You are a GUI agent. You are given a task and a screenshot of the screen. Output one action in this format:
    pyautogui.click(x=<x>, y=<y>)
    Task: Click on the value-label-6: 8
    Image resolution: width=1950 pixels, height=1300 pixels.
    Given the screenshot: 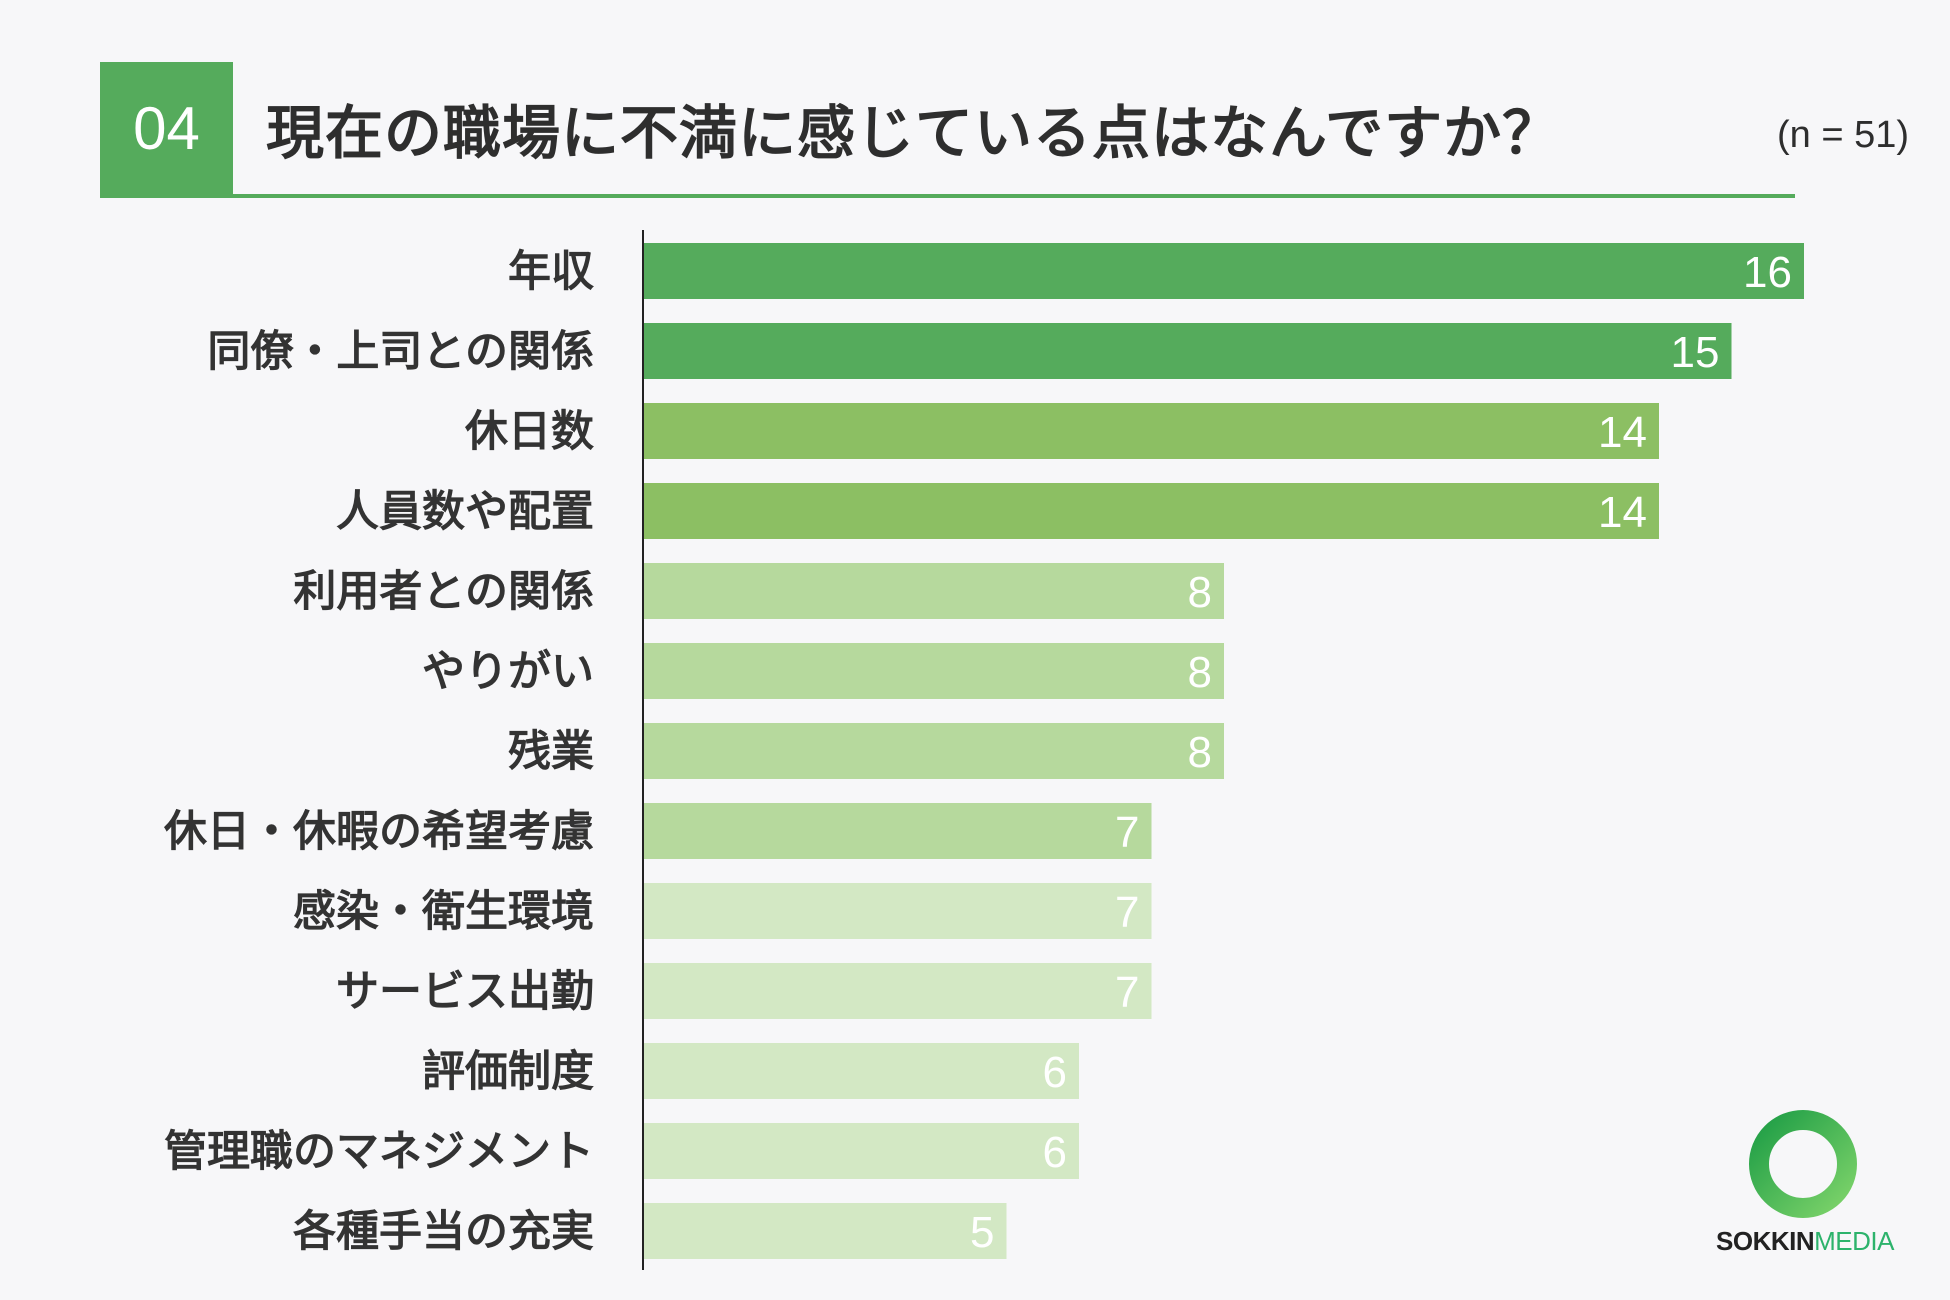 What is the action you would take?
    pyautogui.click(x=1200, y=672)
    